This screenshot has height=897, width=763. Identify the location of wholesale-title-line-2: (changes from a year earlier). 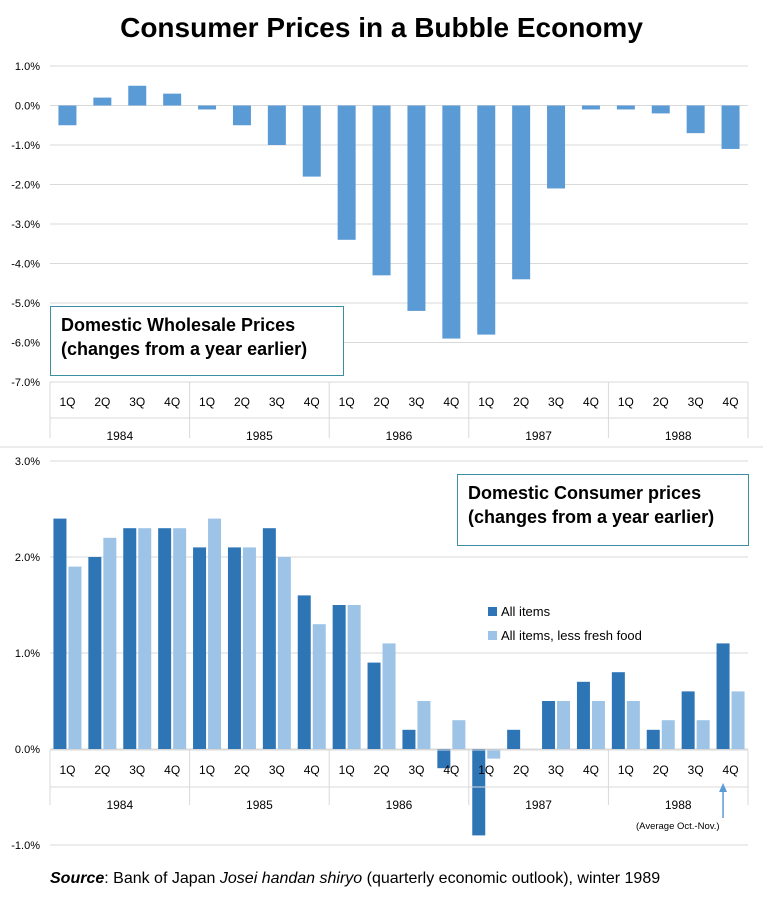
(184, 349).